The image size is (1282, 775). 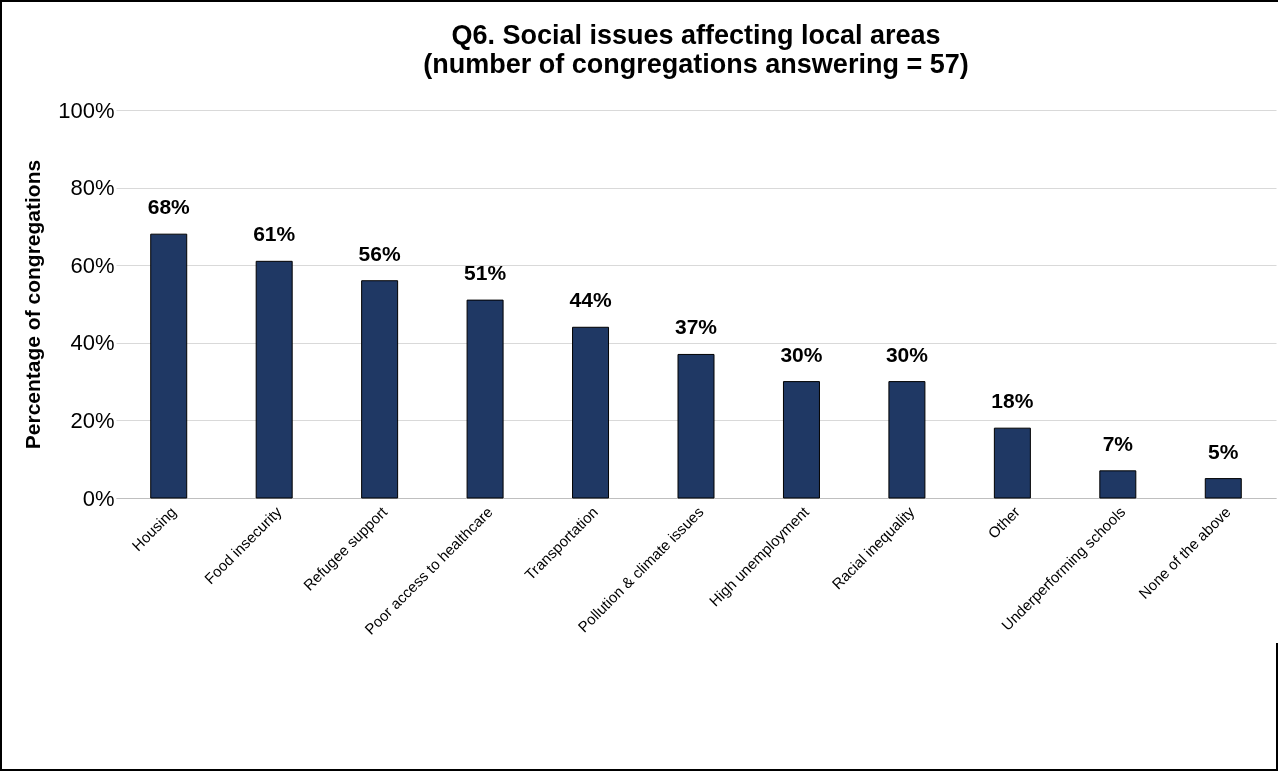 I want to click on data-label: 37%, so click(x=696, y=327).